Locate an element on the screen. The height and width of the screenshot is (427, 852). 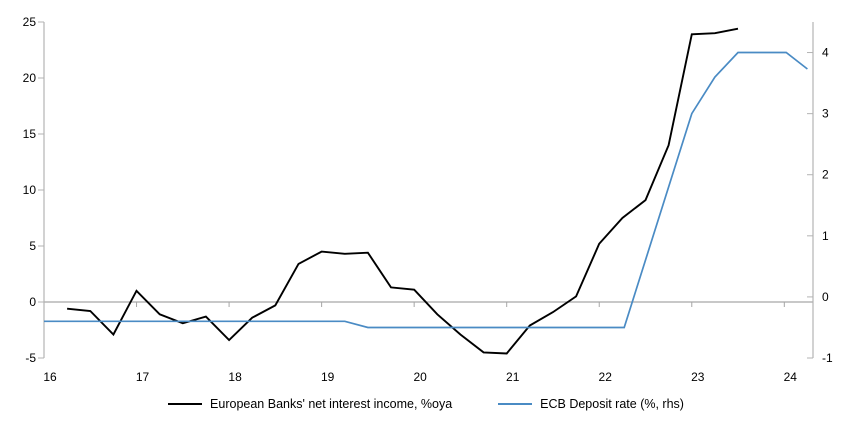
left-axis-label: 0 is located at coordinates (32, 302).